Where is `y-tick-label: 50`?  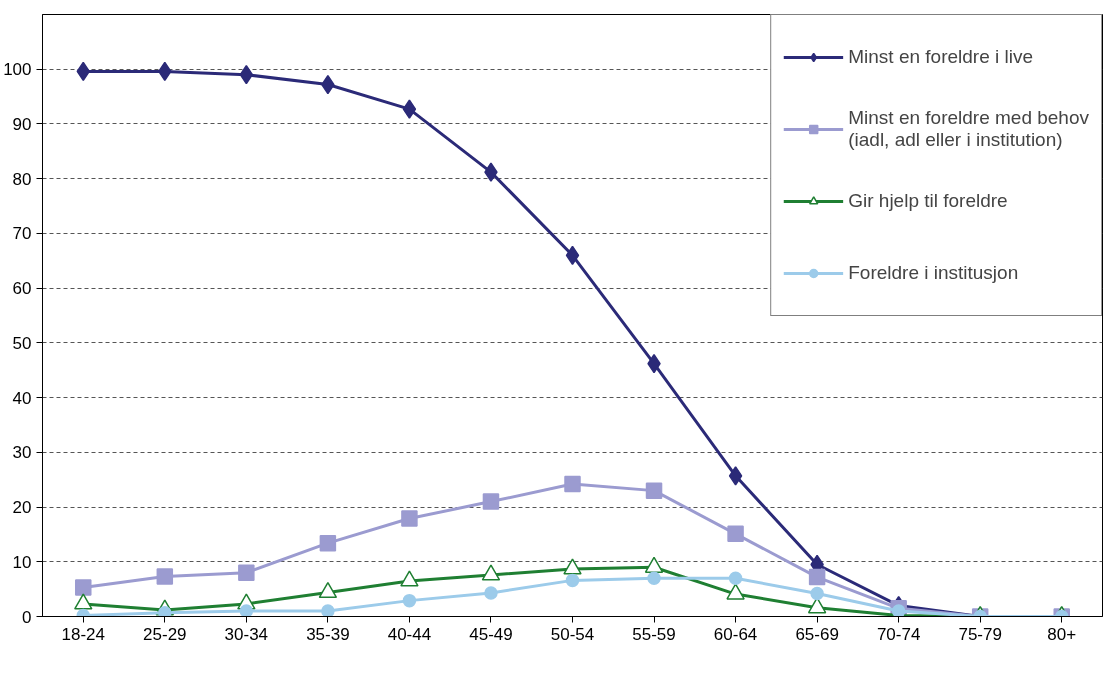 y-tick-label: 50 is located at coordinates (22, 343).